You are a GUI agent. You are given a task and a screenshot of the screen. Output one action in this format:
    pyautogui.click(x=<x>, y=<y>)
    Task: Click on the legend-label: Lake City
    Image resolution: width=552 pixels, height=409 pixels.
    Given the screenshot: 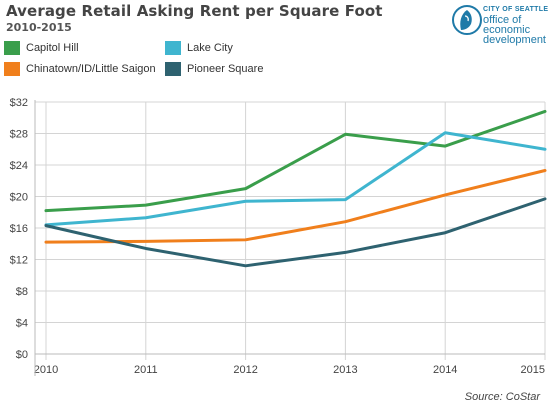 What is the action you would take?
    pyautogui.click(x=210, y=48)
    